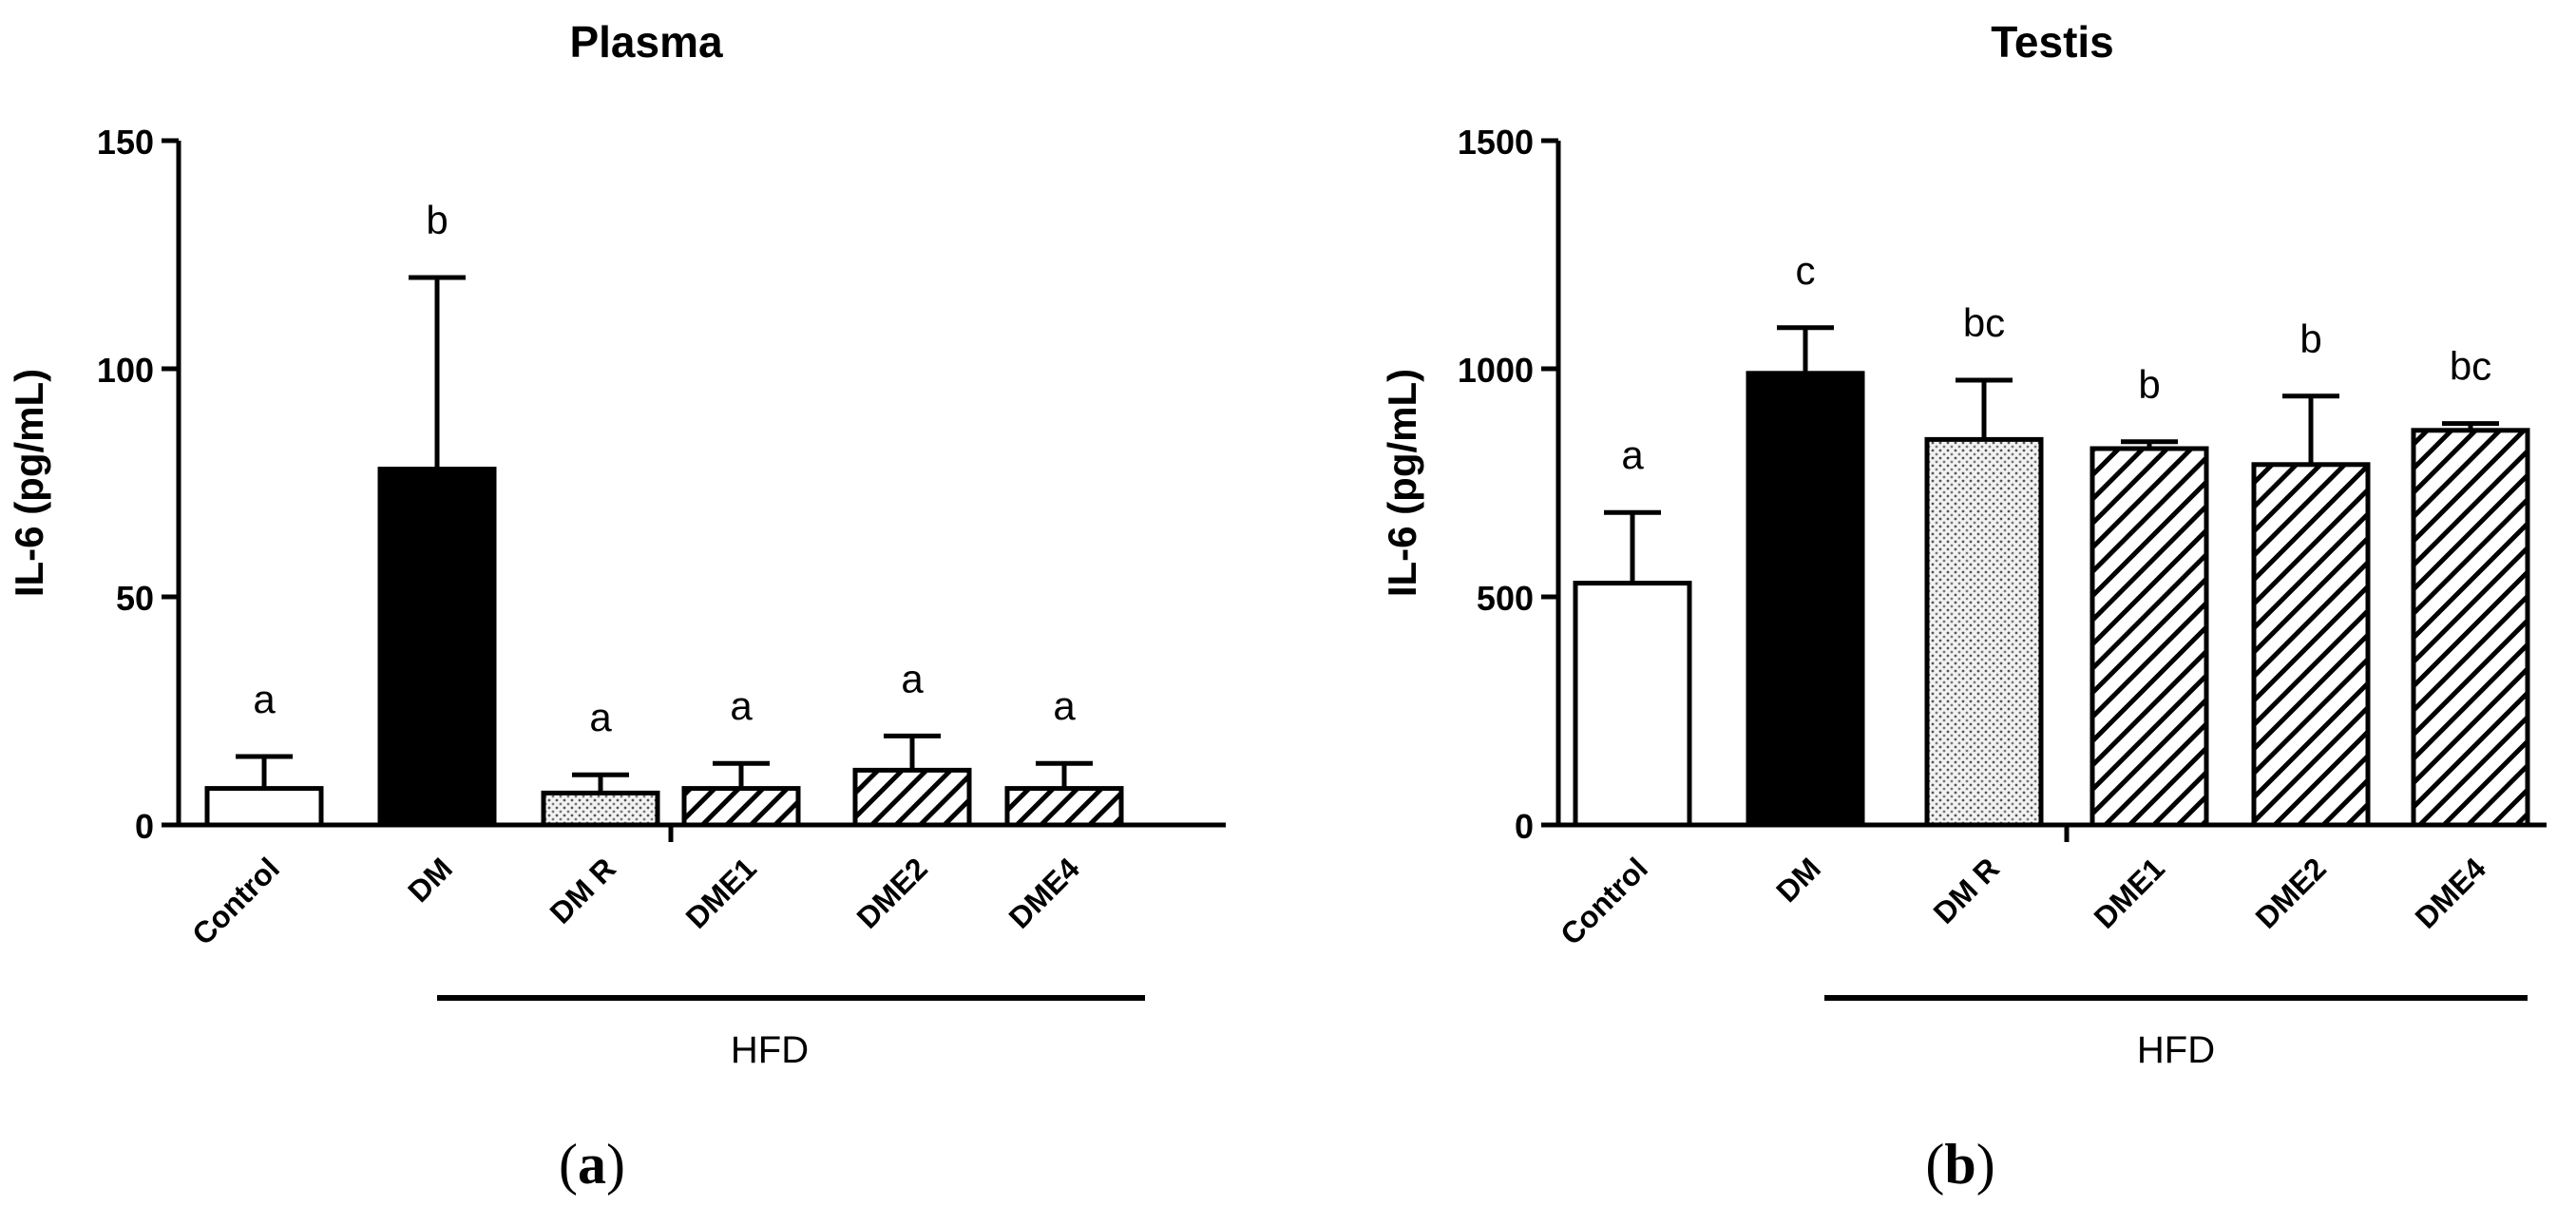 The image size is (2576, 1207). Describe the element at coordinates (1806, 270) in the screenshot. I see `significance-label: c` at that location.